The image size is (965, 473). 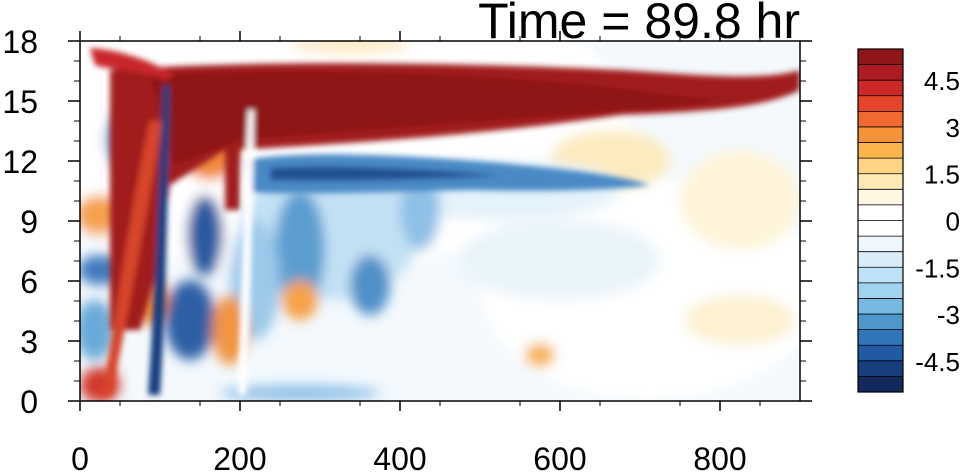 What do you see at coordinates (20, 42) in the screenshot?
I see `y-tick-label: 18` at bounding box center [20, 42].